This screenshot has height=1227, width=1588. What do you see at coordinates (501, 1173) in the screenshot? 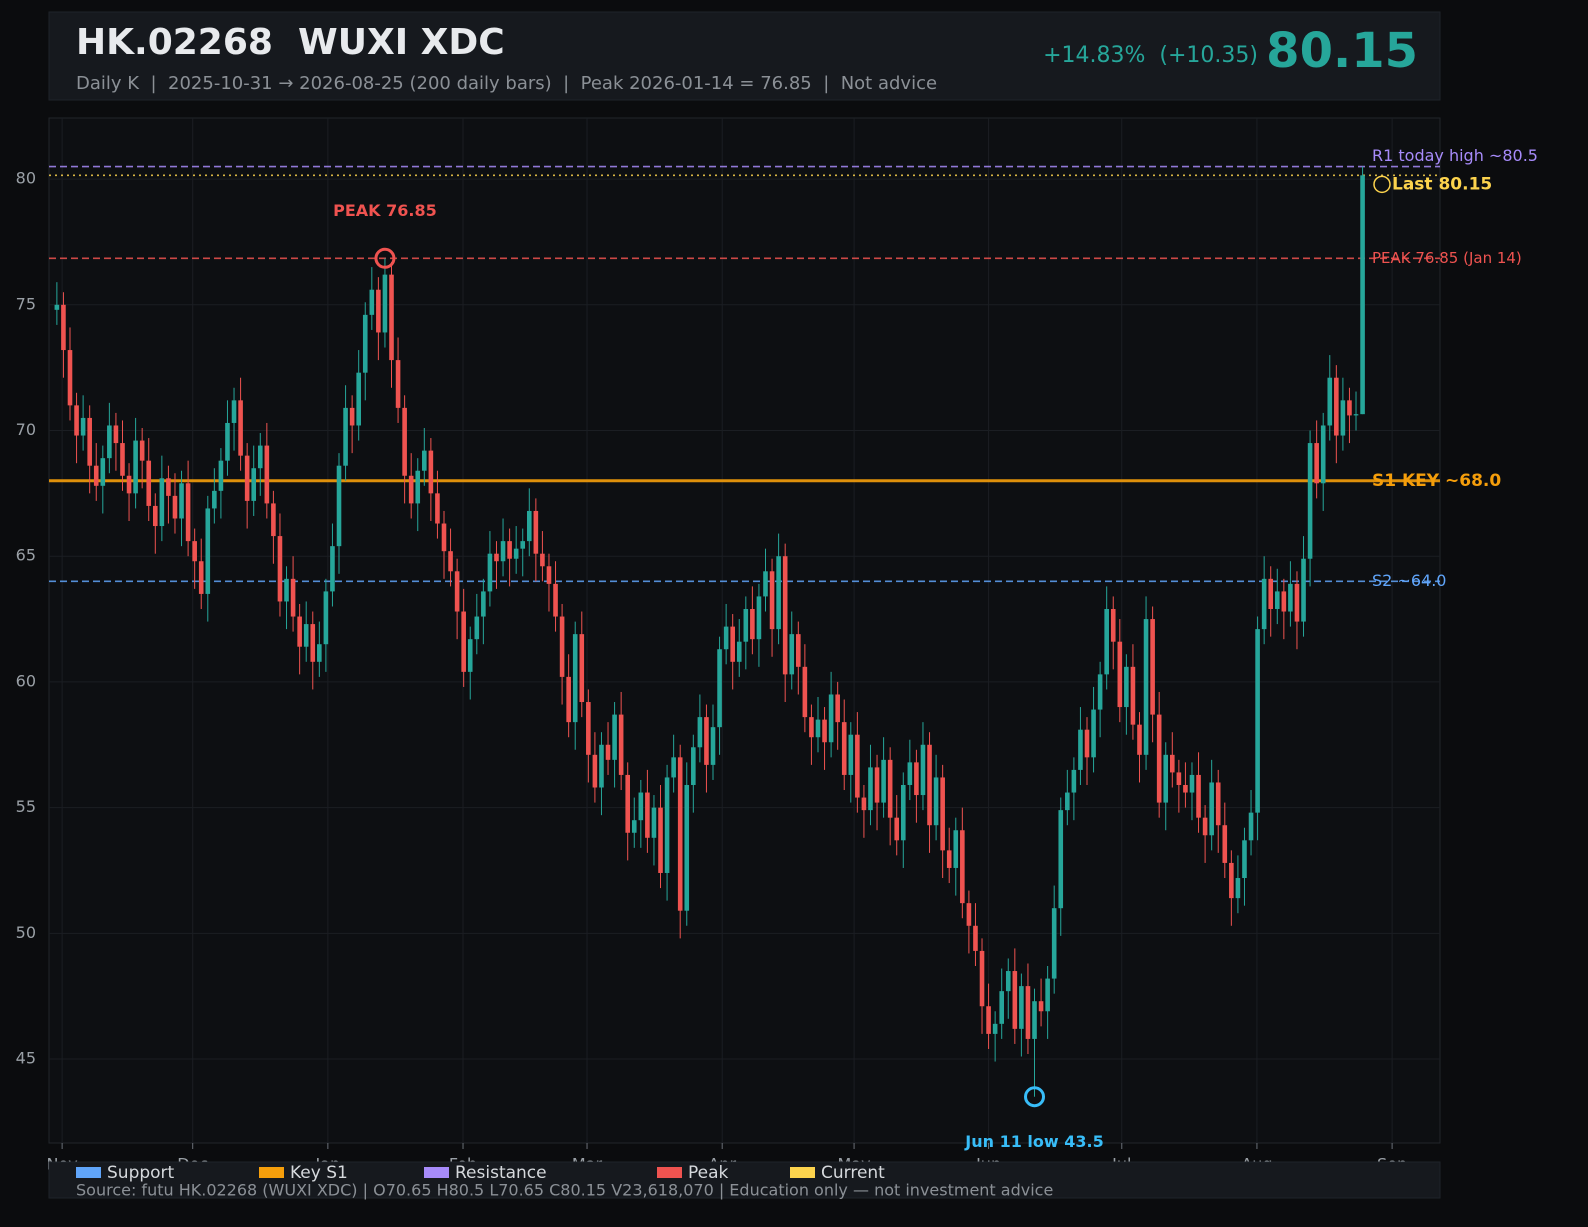
I see `legend-label: Resistance` at bounding box center [501, 1173].